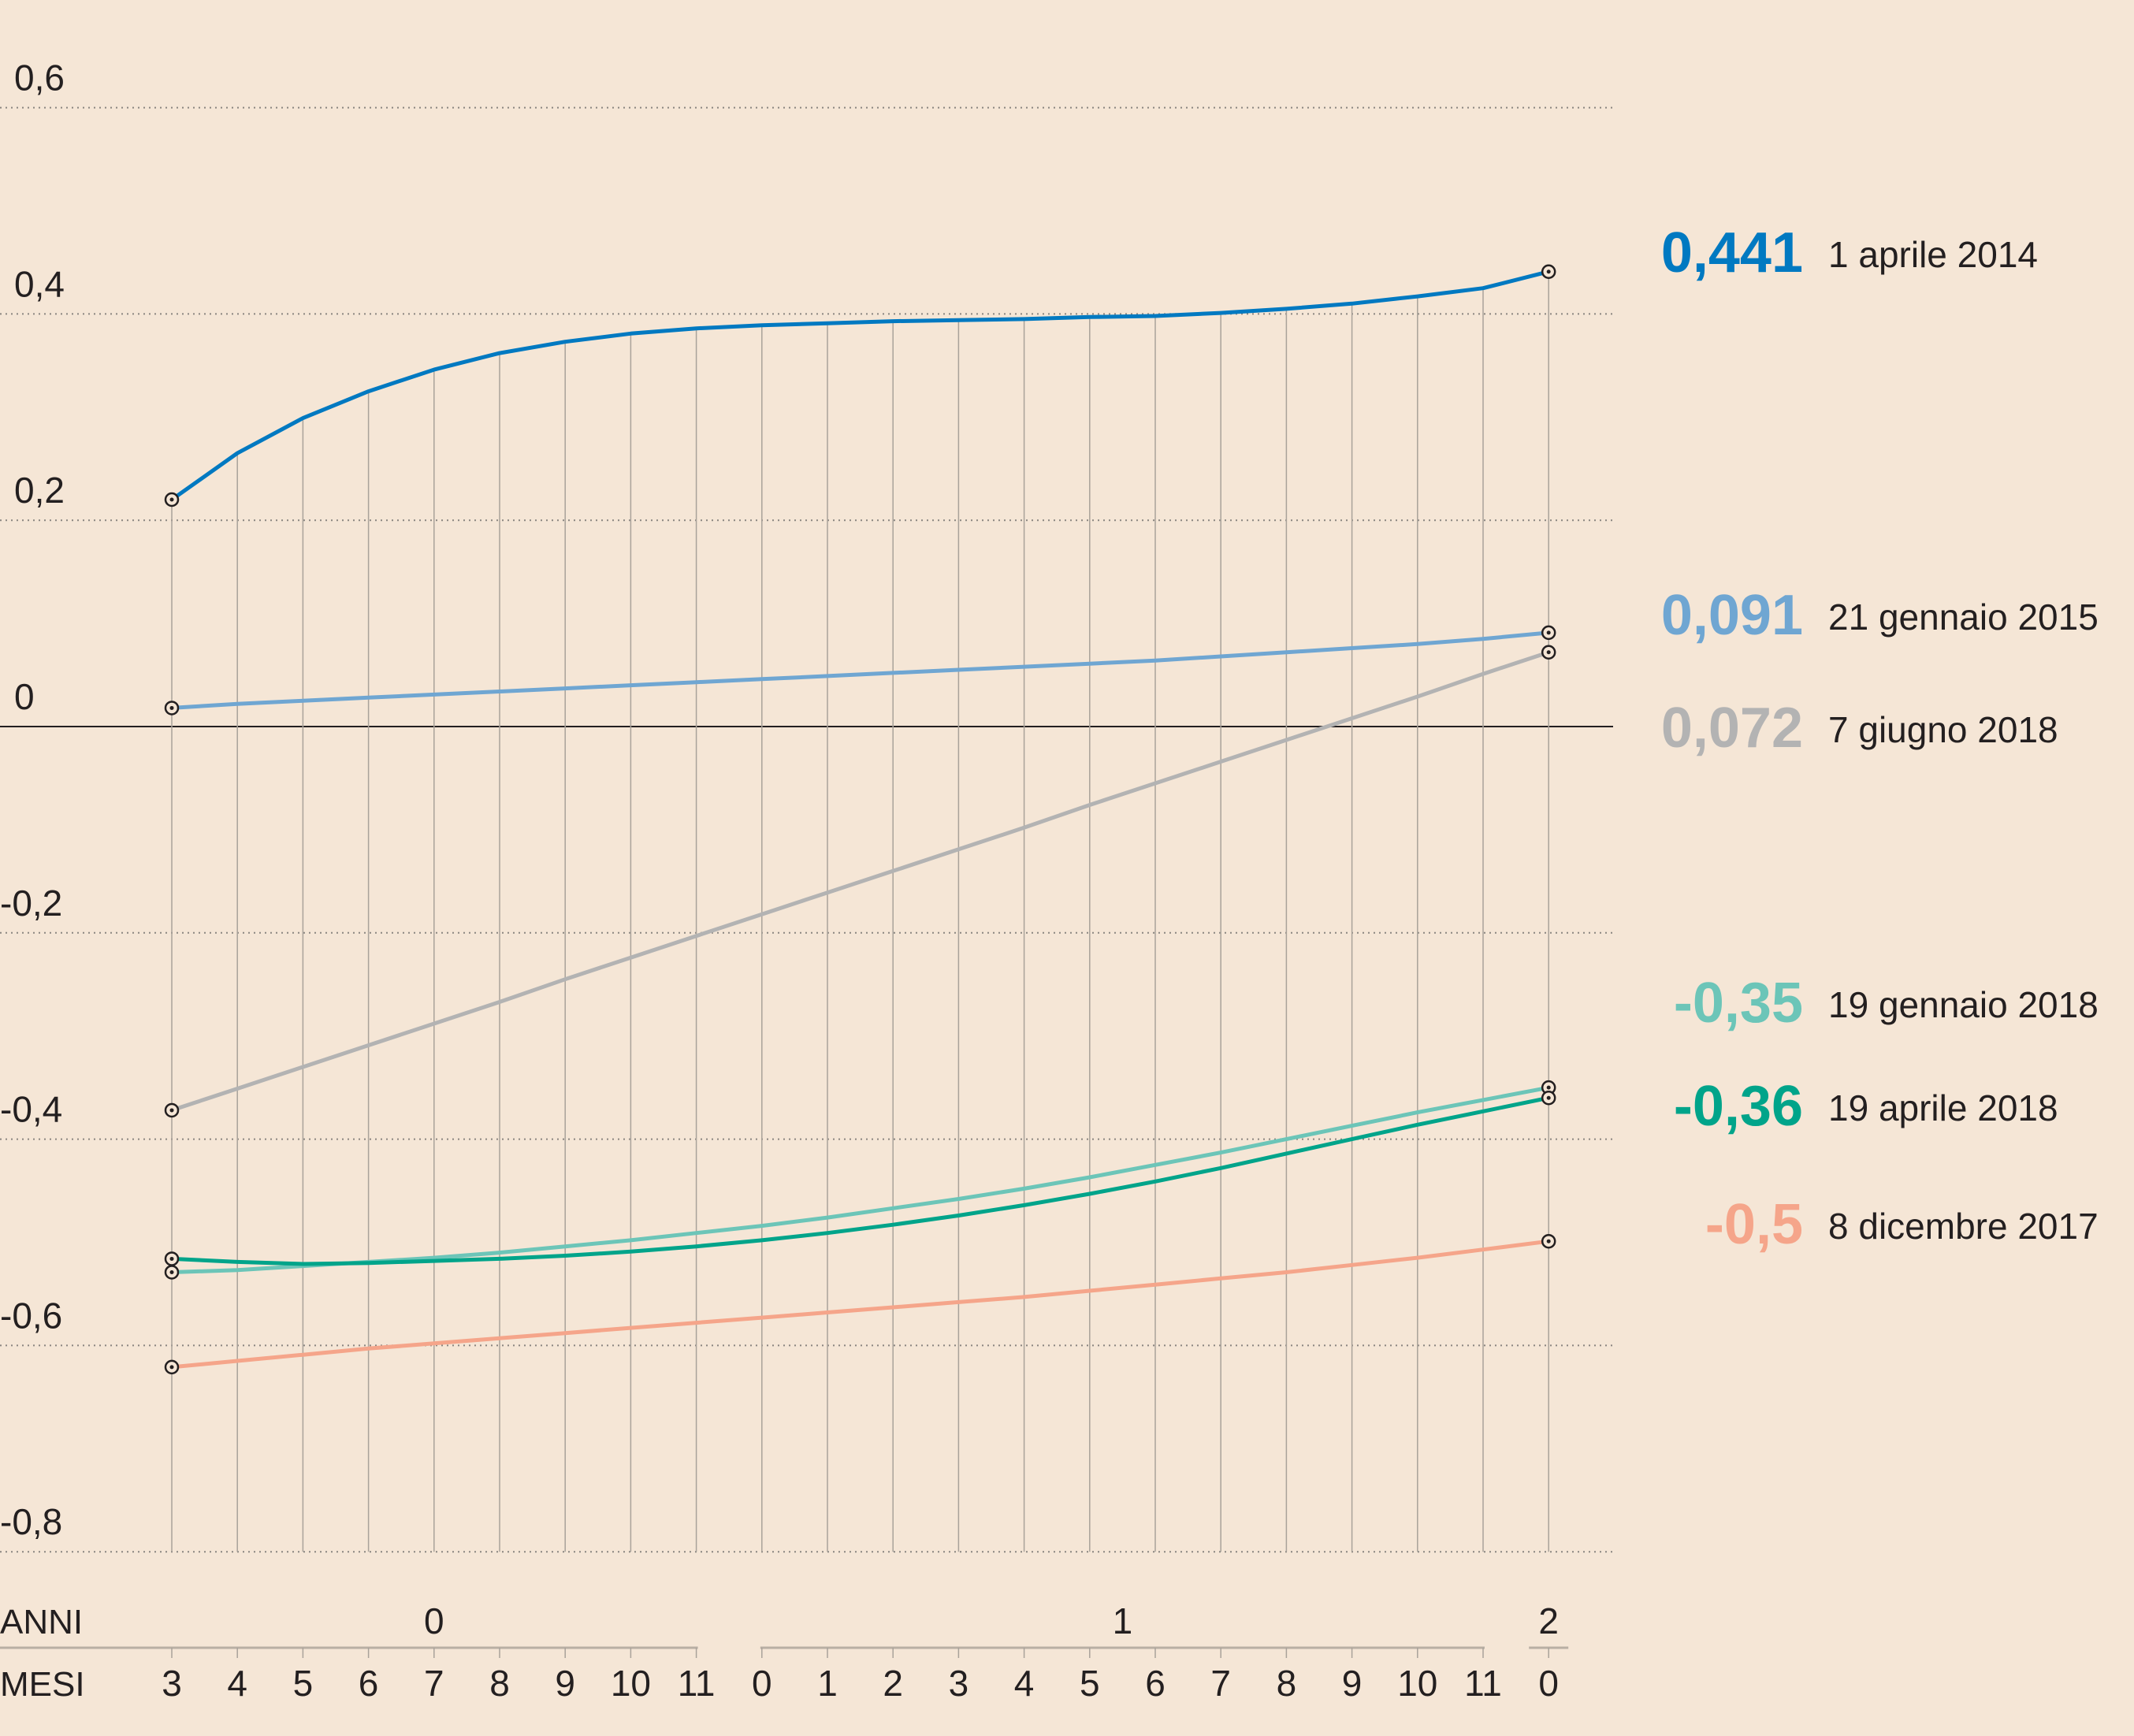  I want to click on y-tick-label: -0,6, so click(31, 1315).